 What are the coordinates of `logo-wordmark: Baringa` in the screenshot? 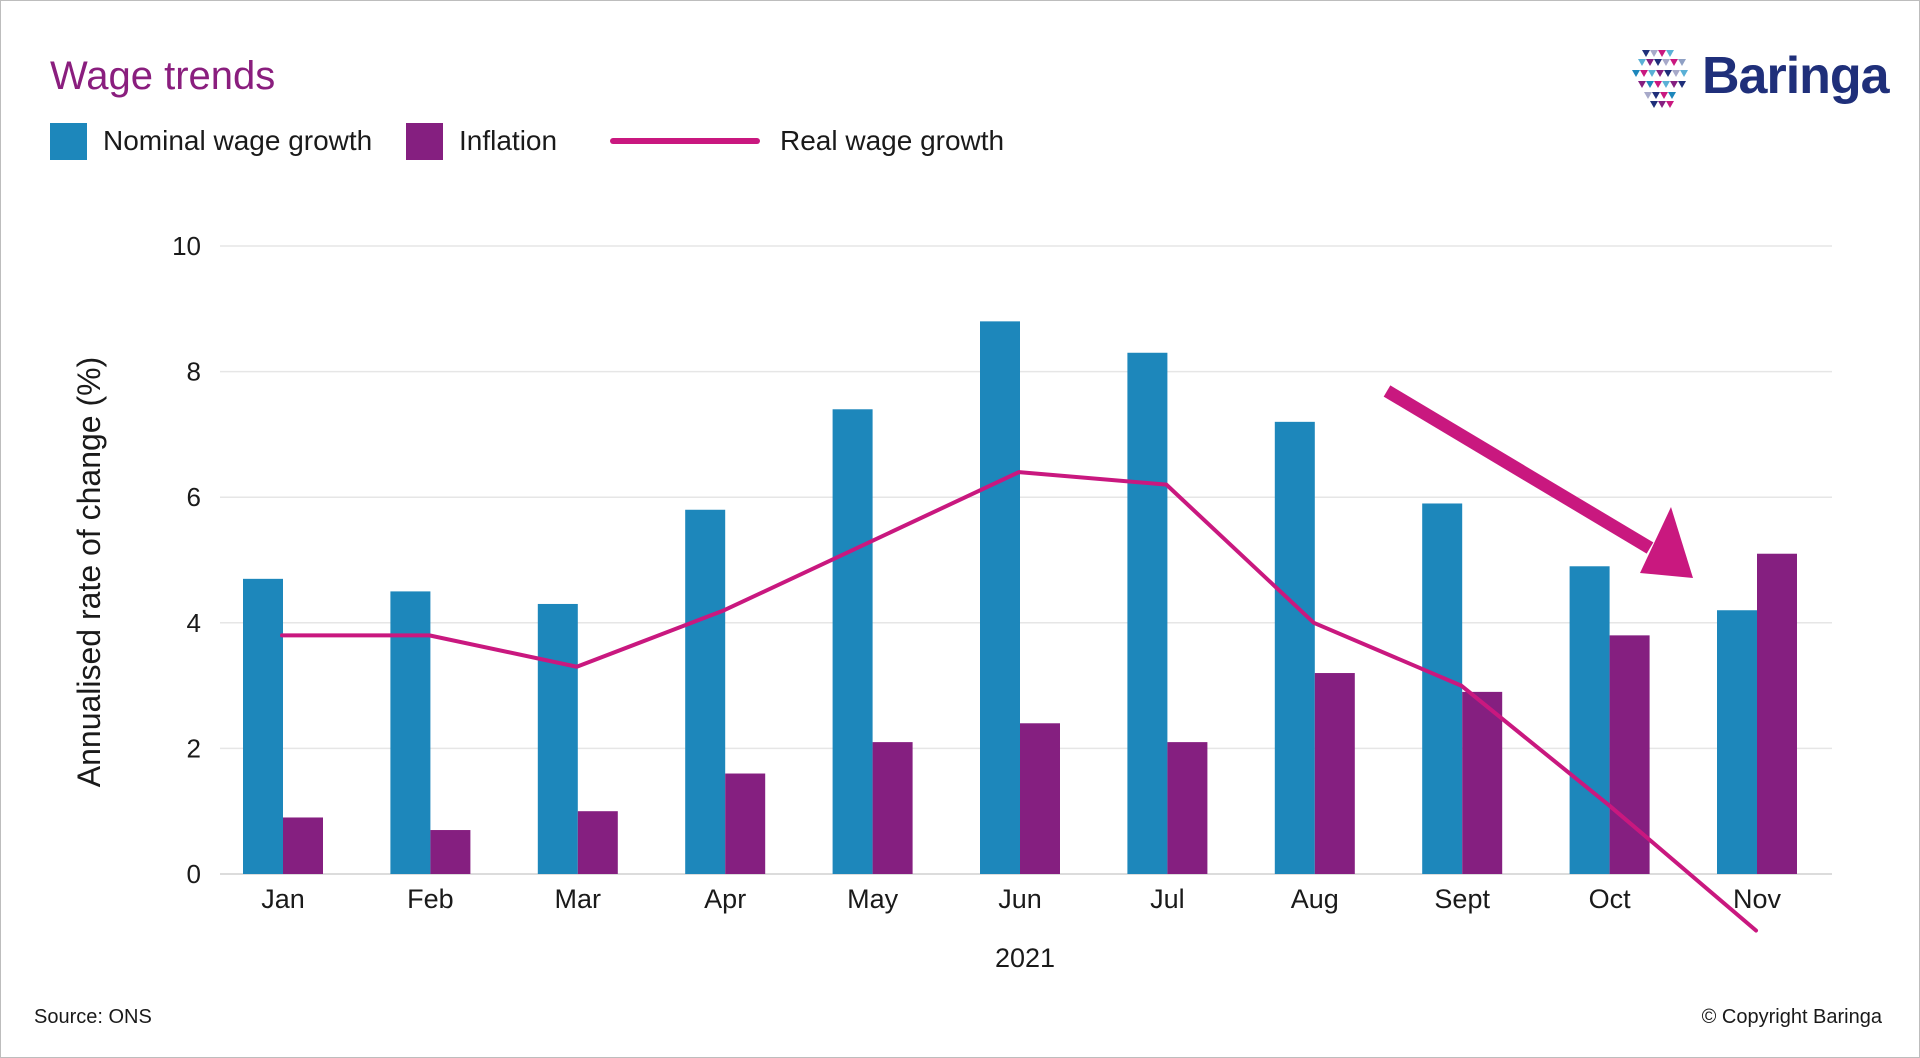 It's located at (1796, 76).